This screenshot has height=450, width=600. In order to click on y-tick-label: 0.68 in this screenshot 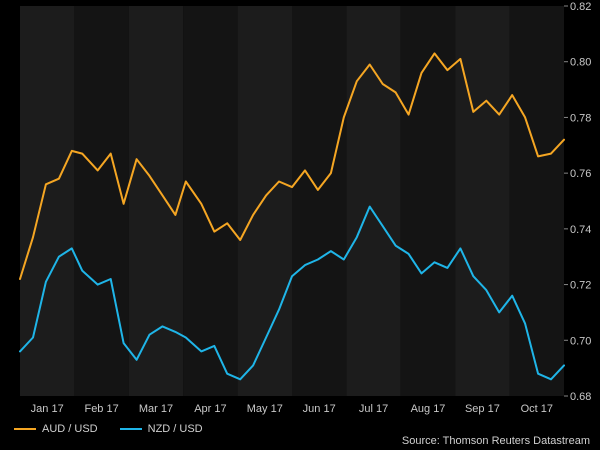, I will do `click(580, 397)`.